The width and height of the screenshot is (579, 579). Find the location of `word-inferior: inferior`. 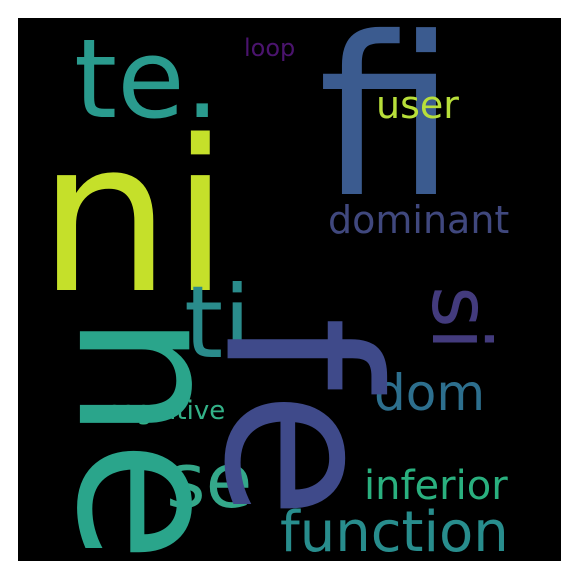

word-inferior: inferior is located at coordinates (436, 486).